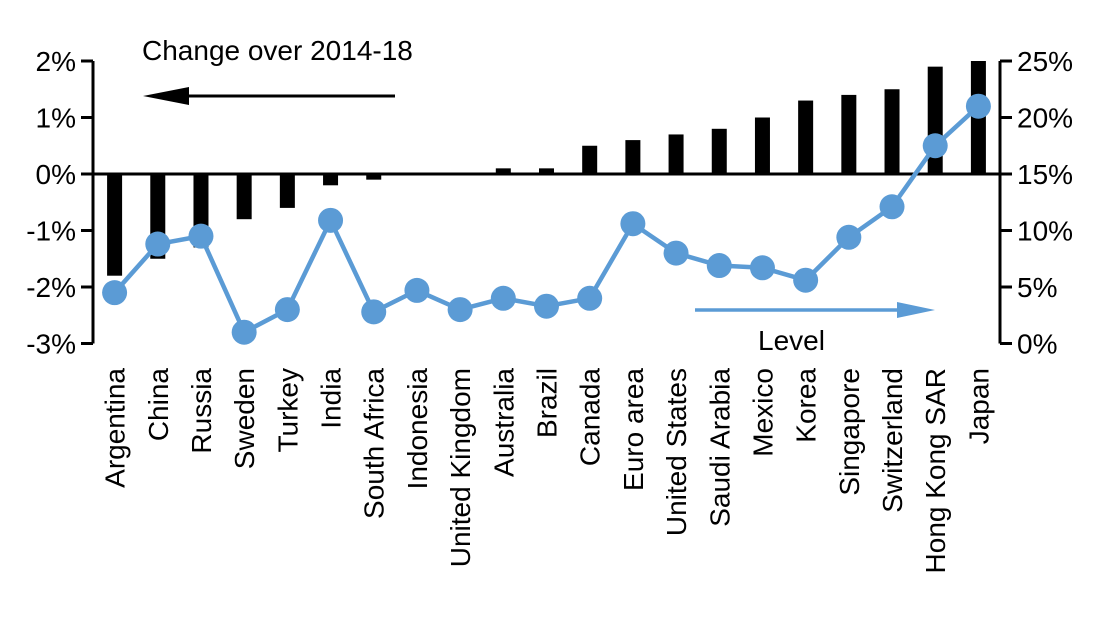 The height and width of the screenshot is (619, 1102). What do you see at coordinates (978, 406) in the screenshot?
I see `x-axis-label: Japan` at bounding box center [978, 406].